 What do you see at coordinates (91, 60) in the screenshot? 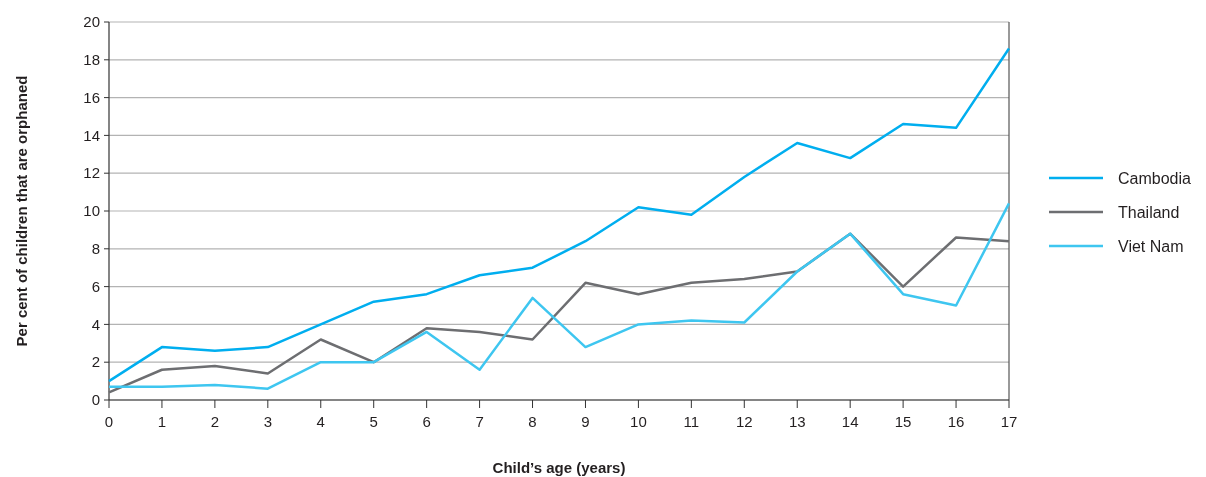
I see `y-tick-label: 18` at bounding box center [91, 60].